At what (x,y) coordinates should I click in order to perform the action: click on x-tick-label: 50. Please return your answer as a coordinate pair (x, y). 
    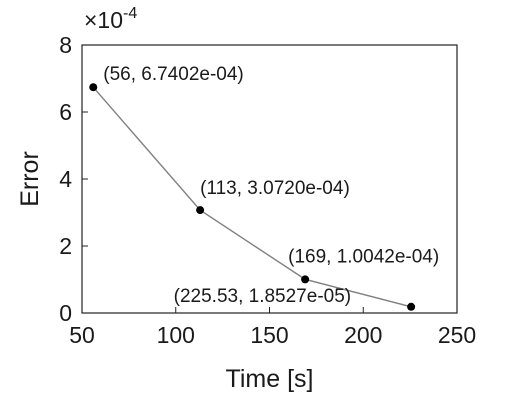
    Looking at the image, I should click on (82, 335).